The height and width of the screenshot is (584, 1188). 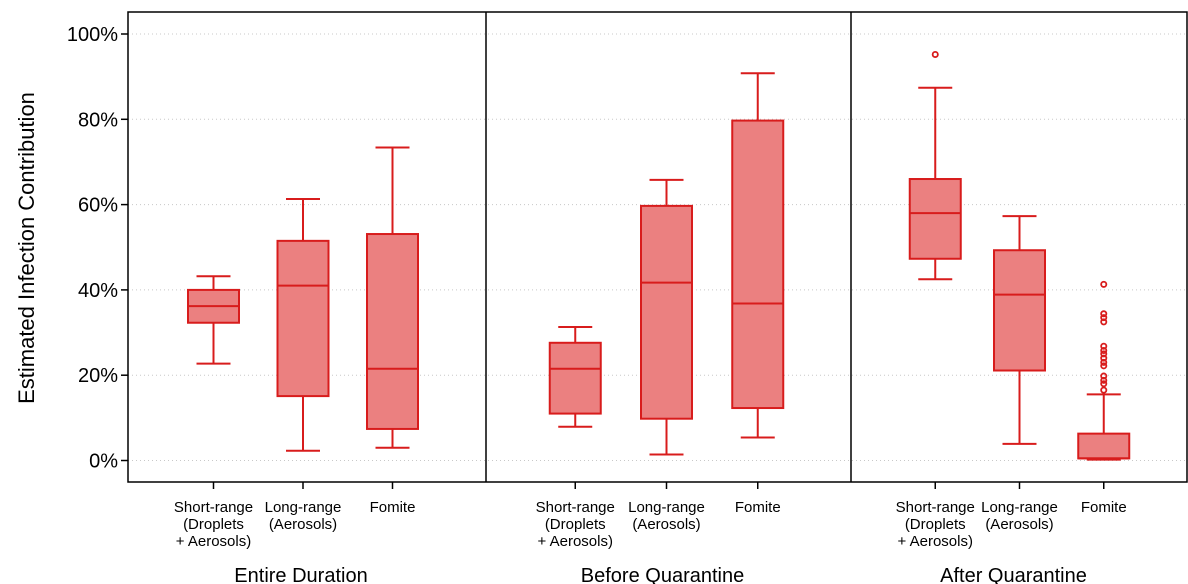 What do you see at coordinates (92, 35) in the screenshot?
I see `y-tick-label: 100%` at bounding box center [92, 35].